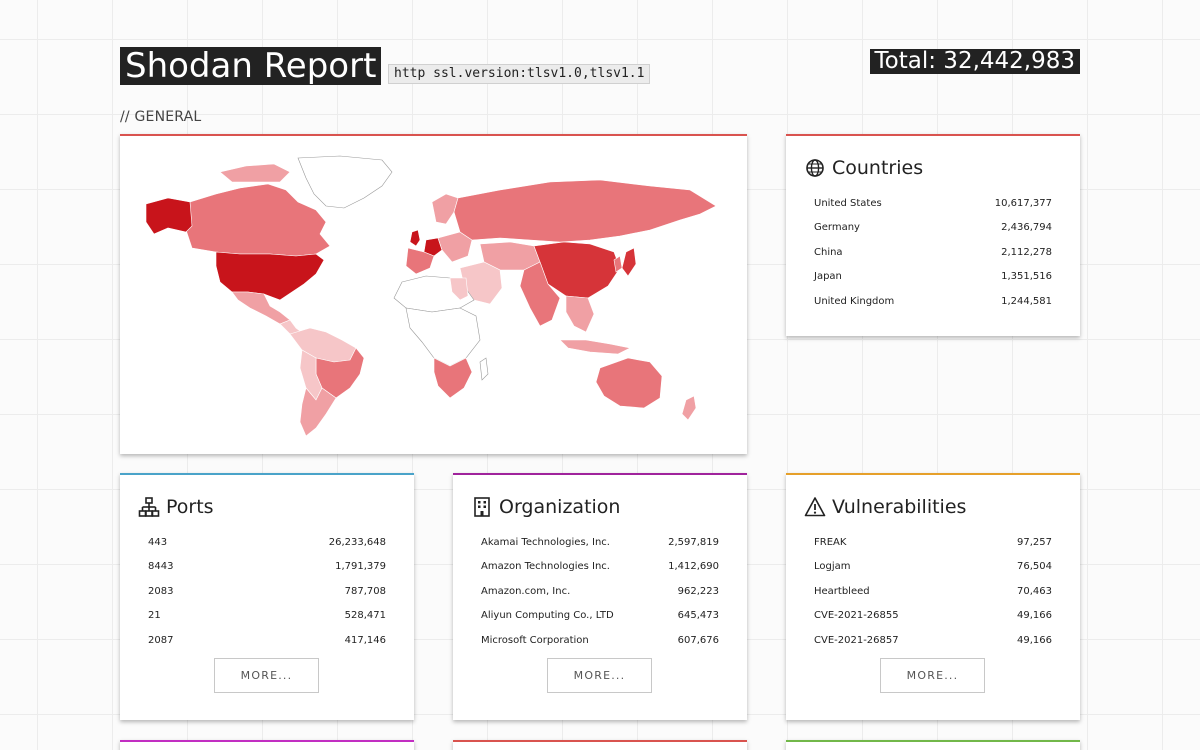 The height and width of the screenshot is (750, 1200). What do you see at coordinates (856, 616) in the screenshot?
I see `vuln-name: CVE-2021-26855` at bounding box center [856, 616].